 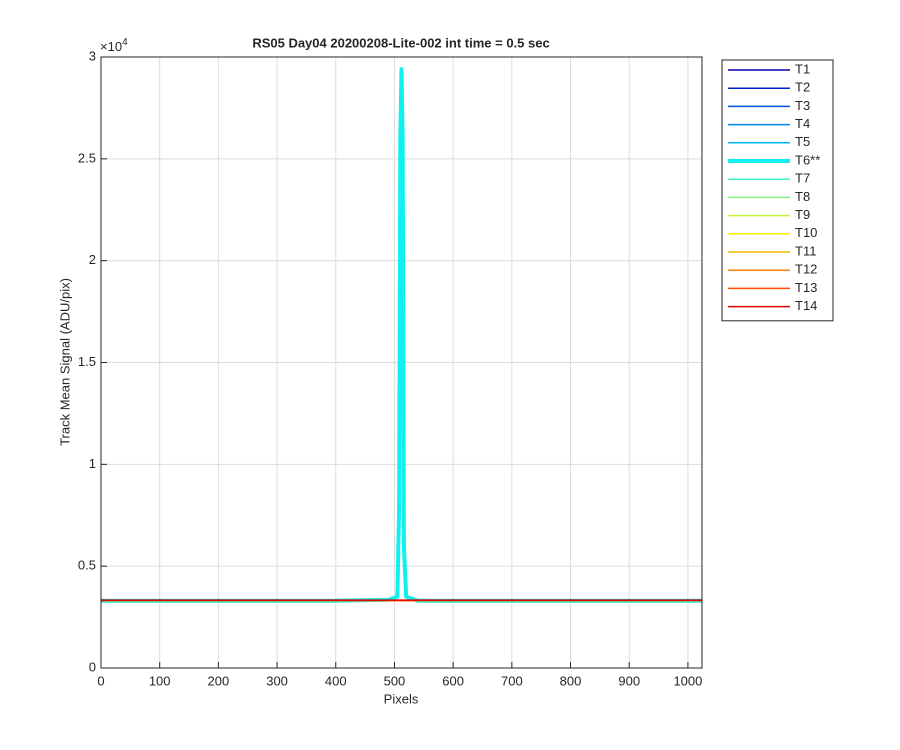 What do you see at coordinates (802, 178) in the screenshot?
I see `legend-label: T7` at bounding box center [802, 178].